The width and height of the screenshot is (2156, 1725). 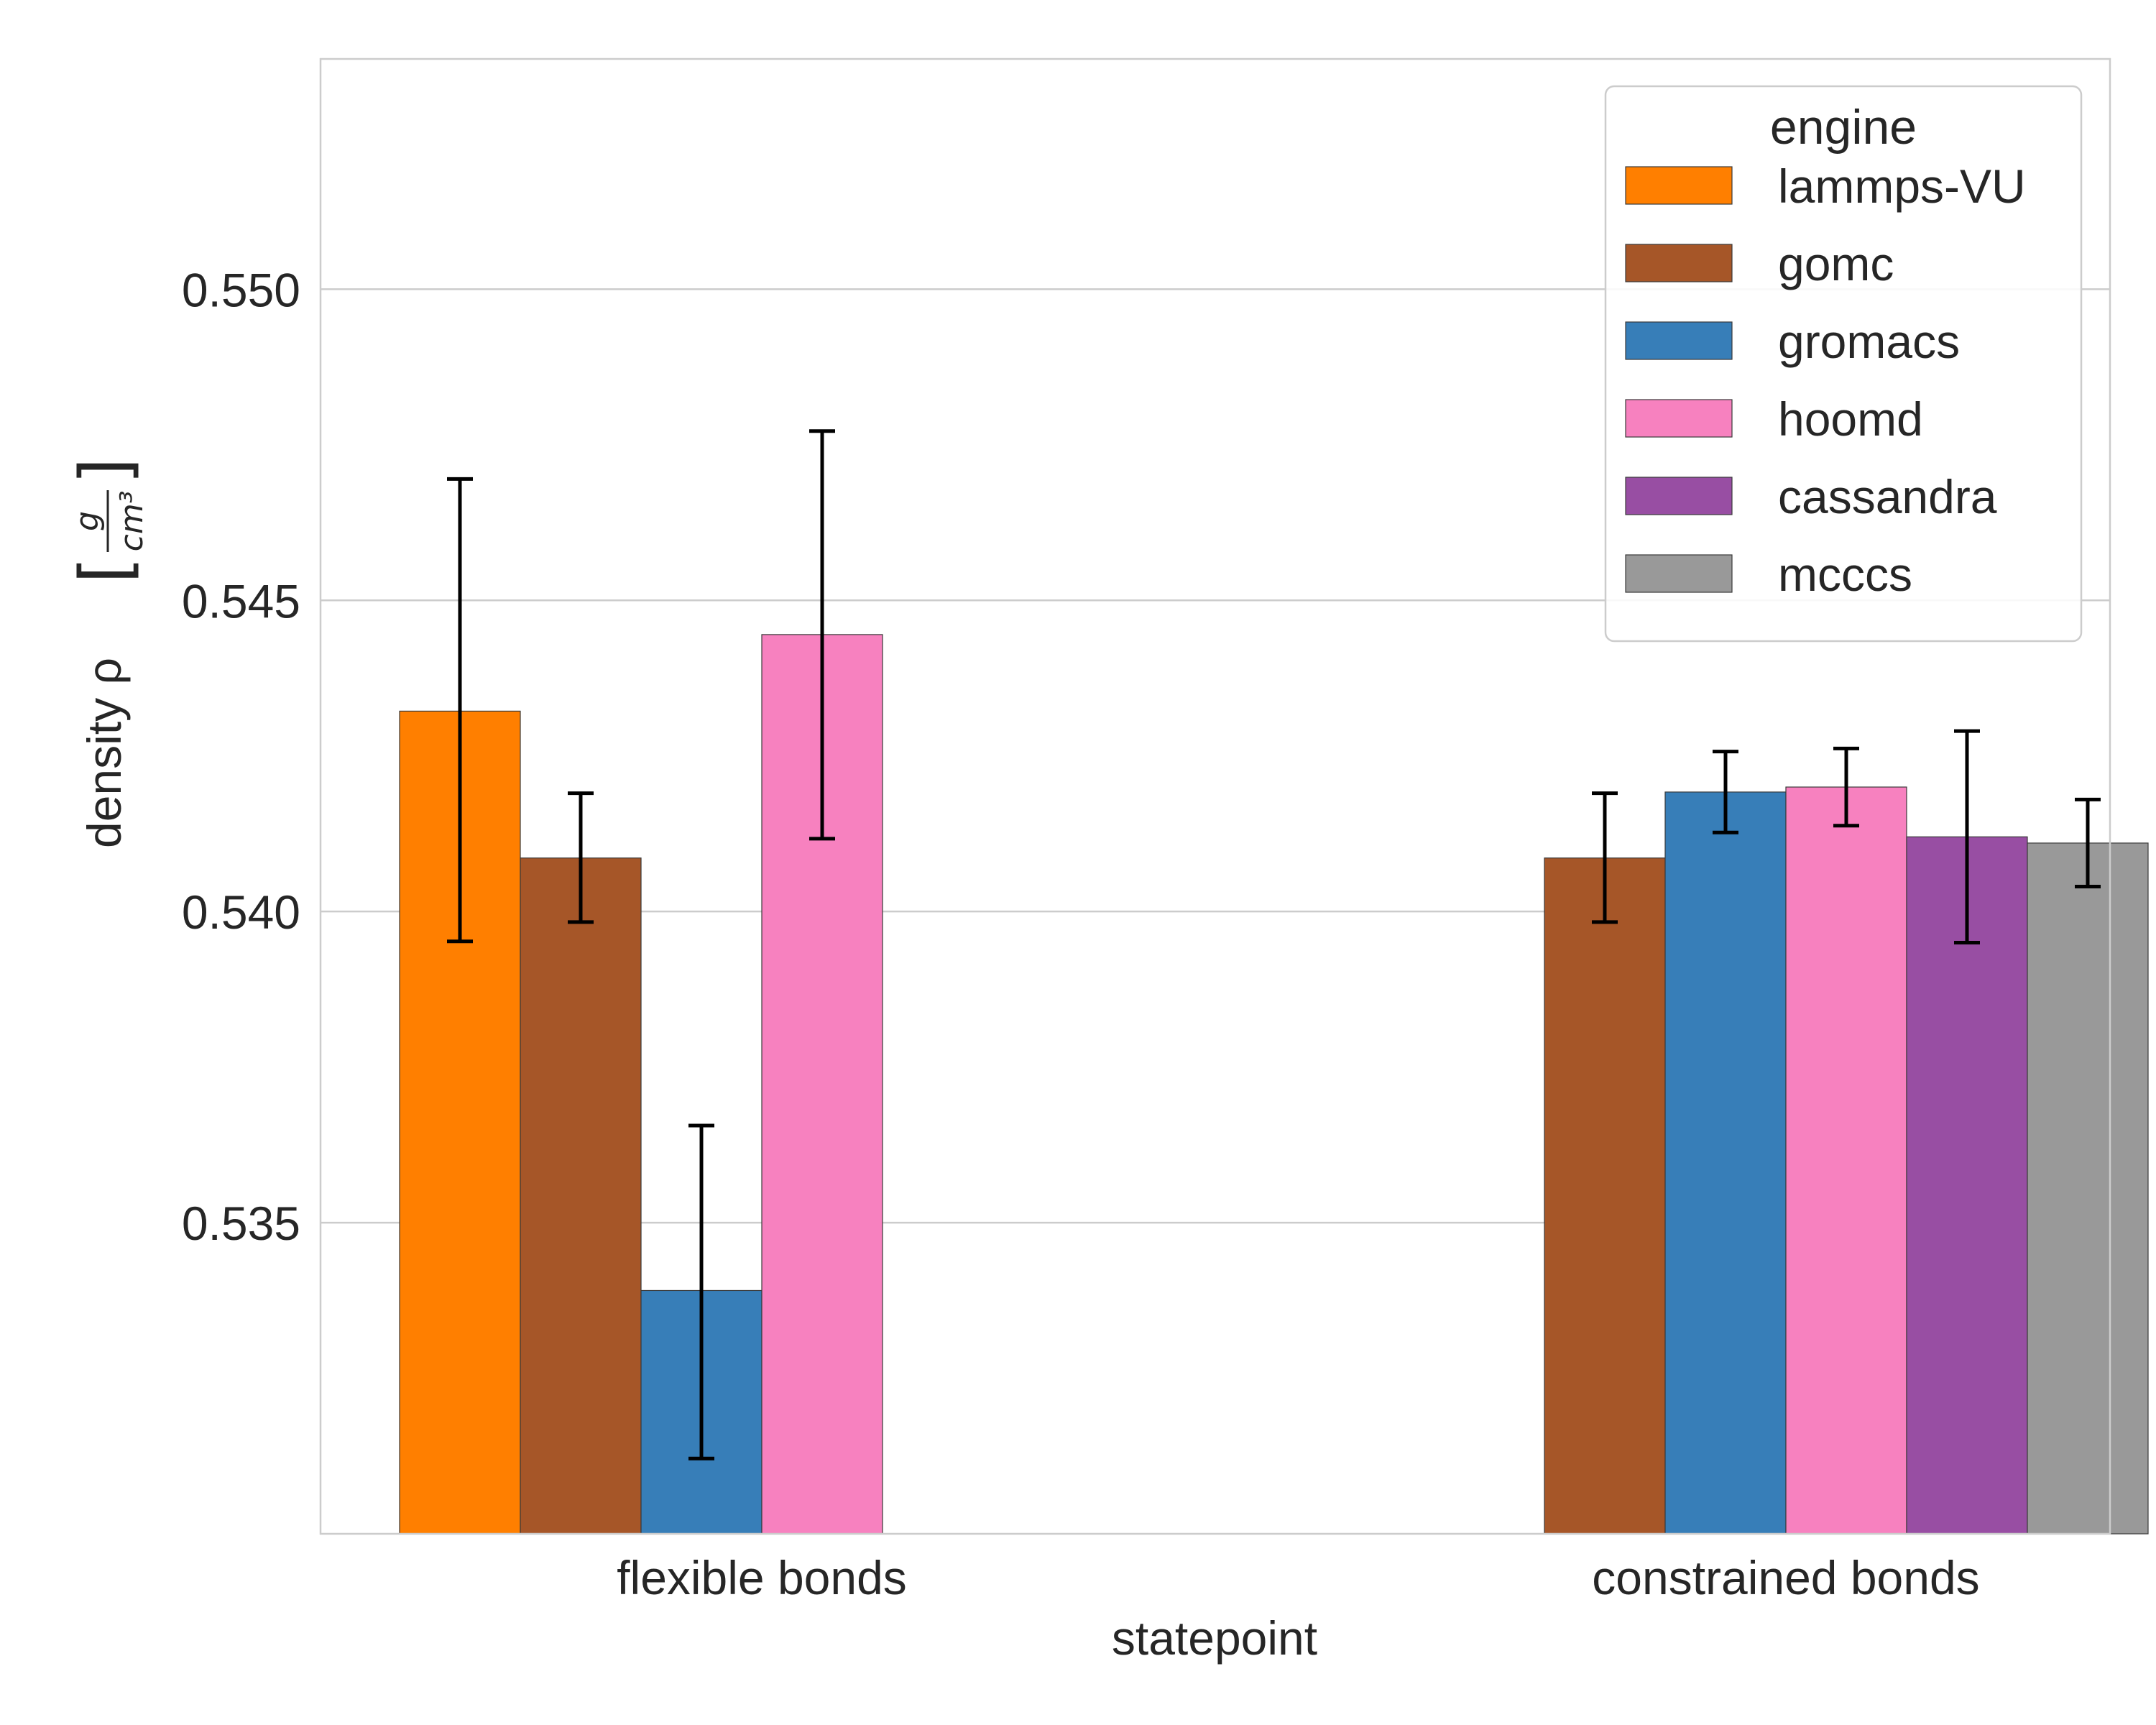 I want to click on legend-items: lammps-VU gomc gromacs hoomd cassandra mcccs, so click(x=1825, y=380).